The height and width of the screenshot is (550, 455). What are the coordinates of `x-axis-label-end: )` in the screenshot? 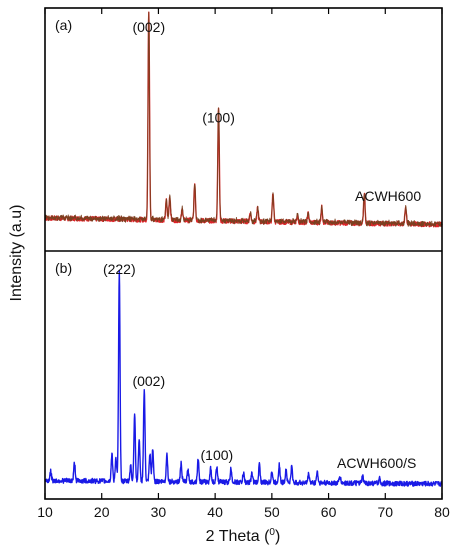 It's located at (277, 536).